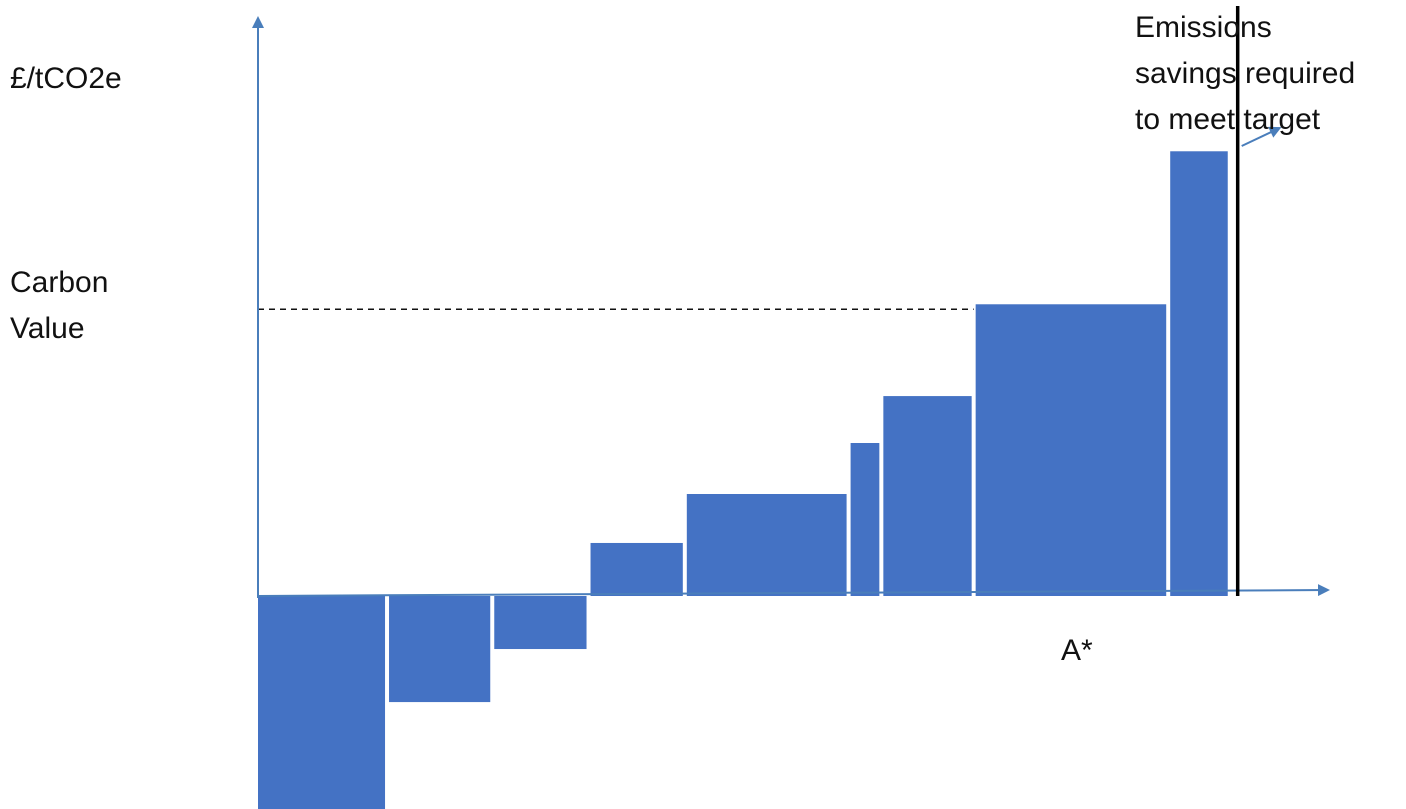 This screenshot has height=809, width=1406. What do you see at coordinates (1203, 27) in the screenshot?
I see `target-annotation-line-1: Emissions` at bounding box center [1203, 27].